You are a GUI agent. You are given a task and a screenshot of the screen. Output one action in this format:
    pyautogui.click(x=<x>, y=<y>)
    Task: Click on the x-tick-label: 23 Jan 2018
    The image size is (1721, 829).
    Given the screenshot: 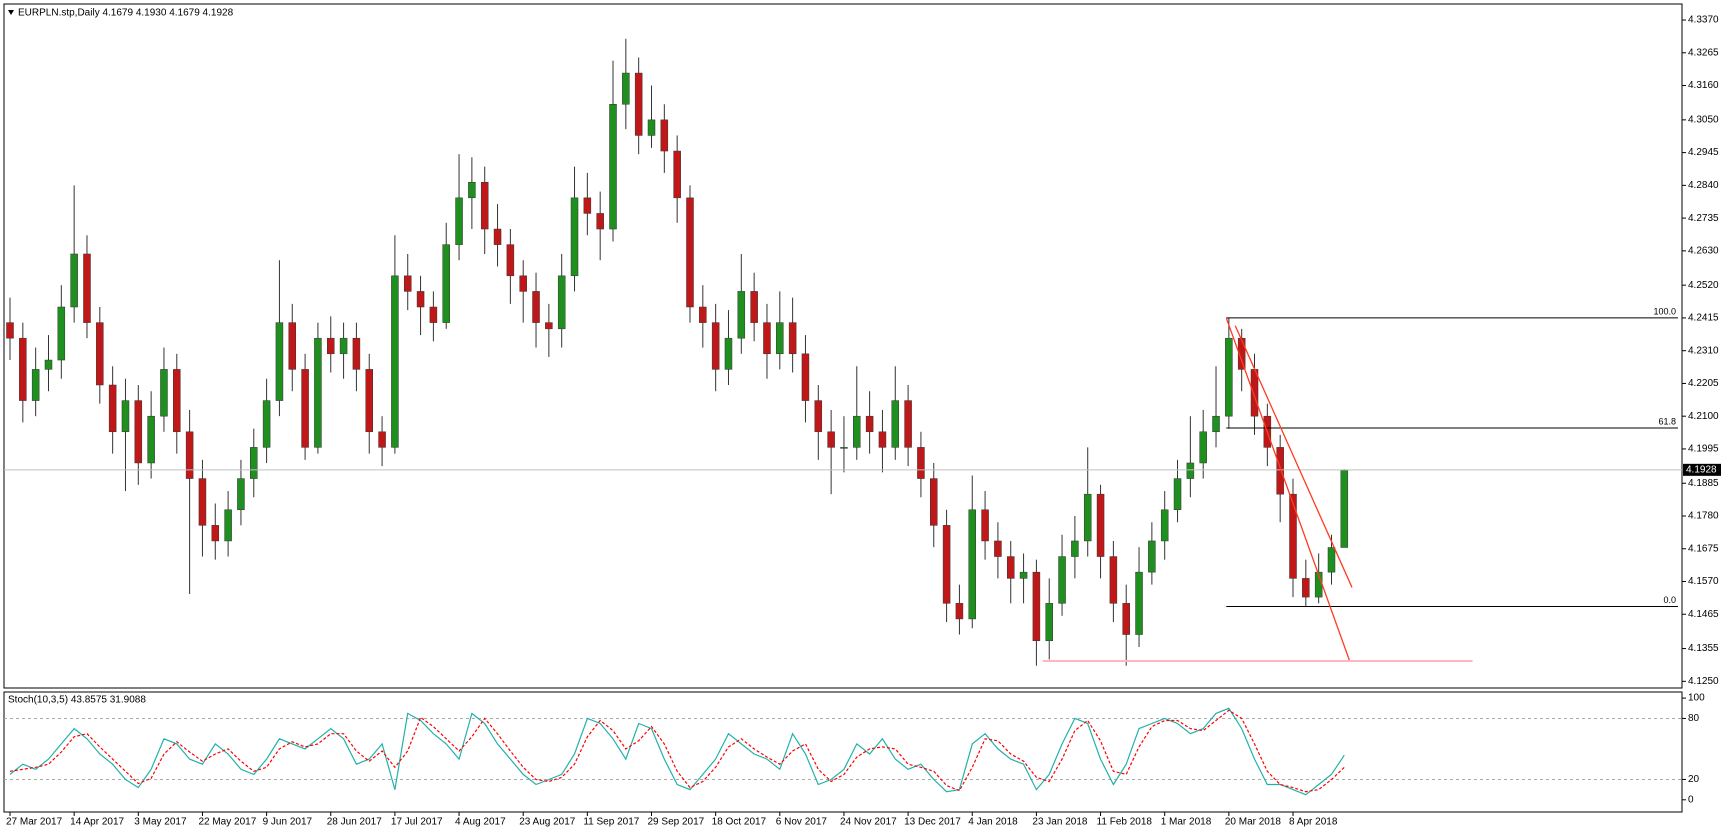 What is the action you would take?
    pyautogui.click(x=1059, y=822)
    